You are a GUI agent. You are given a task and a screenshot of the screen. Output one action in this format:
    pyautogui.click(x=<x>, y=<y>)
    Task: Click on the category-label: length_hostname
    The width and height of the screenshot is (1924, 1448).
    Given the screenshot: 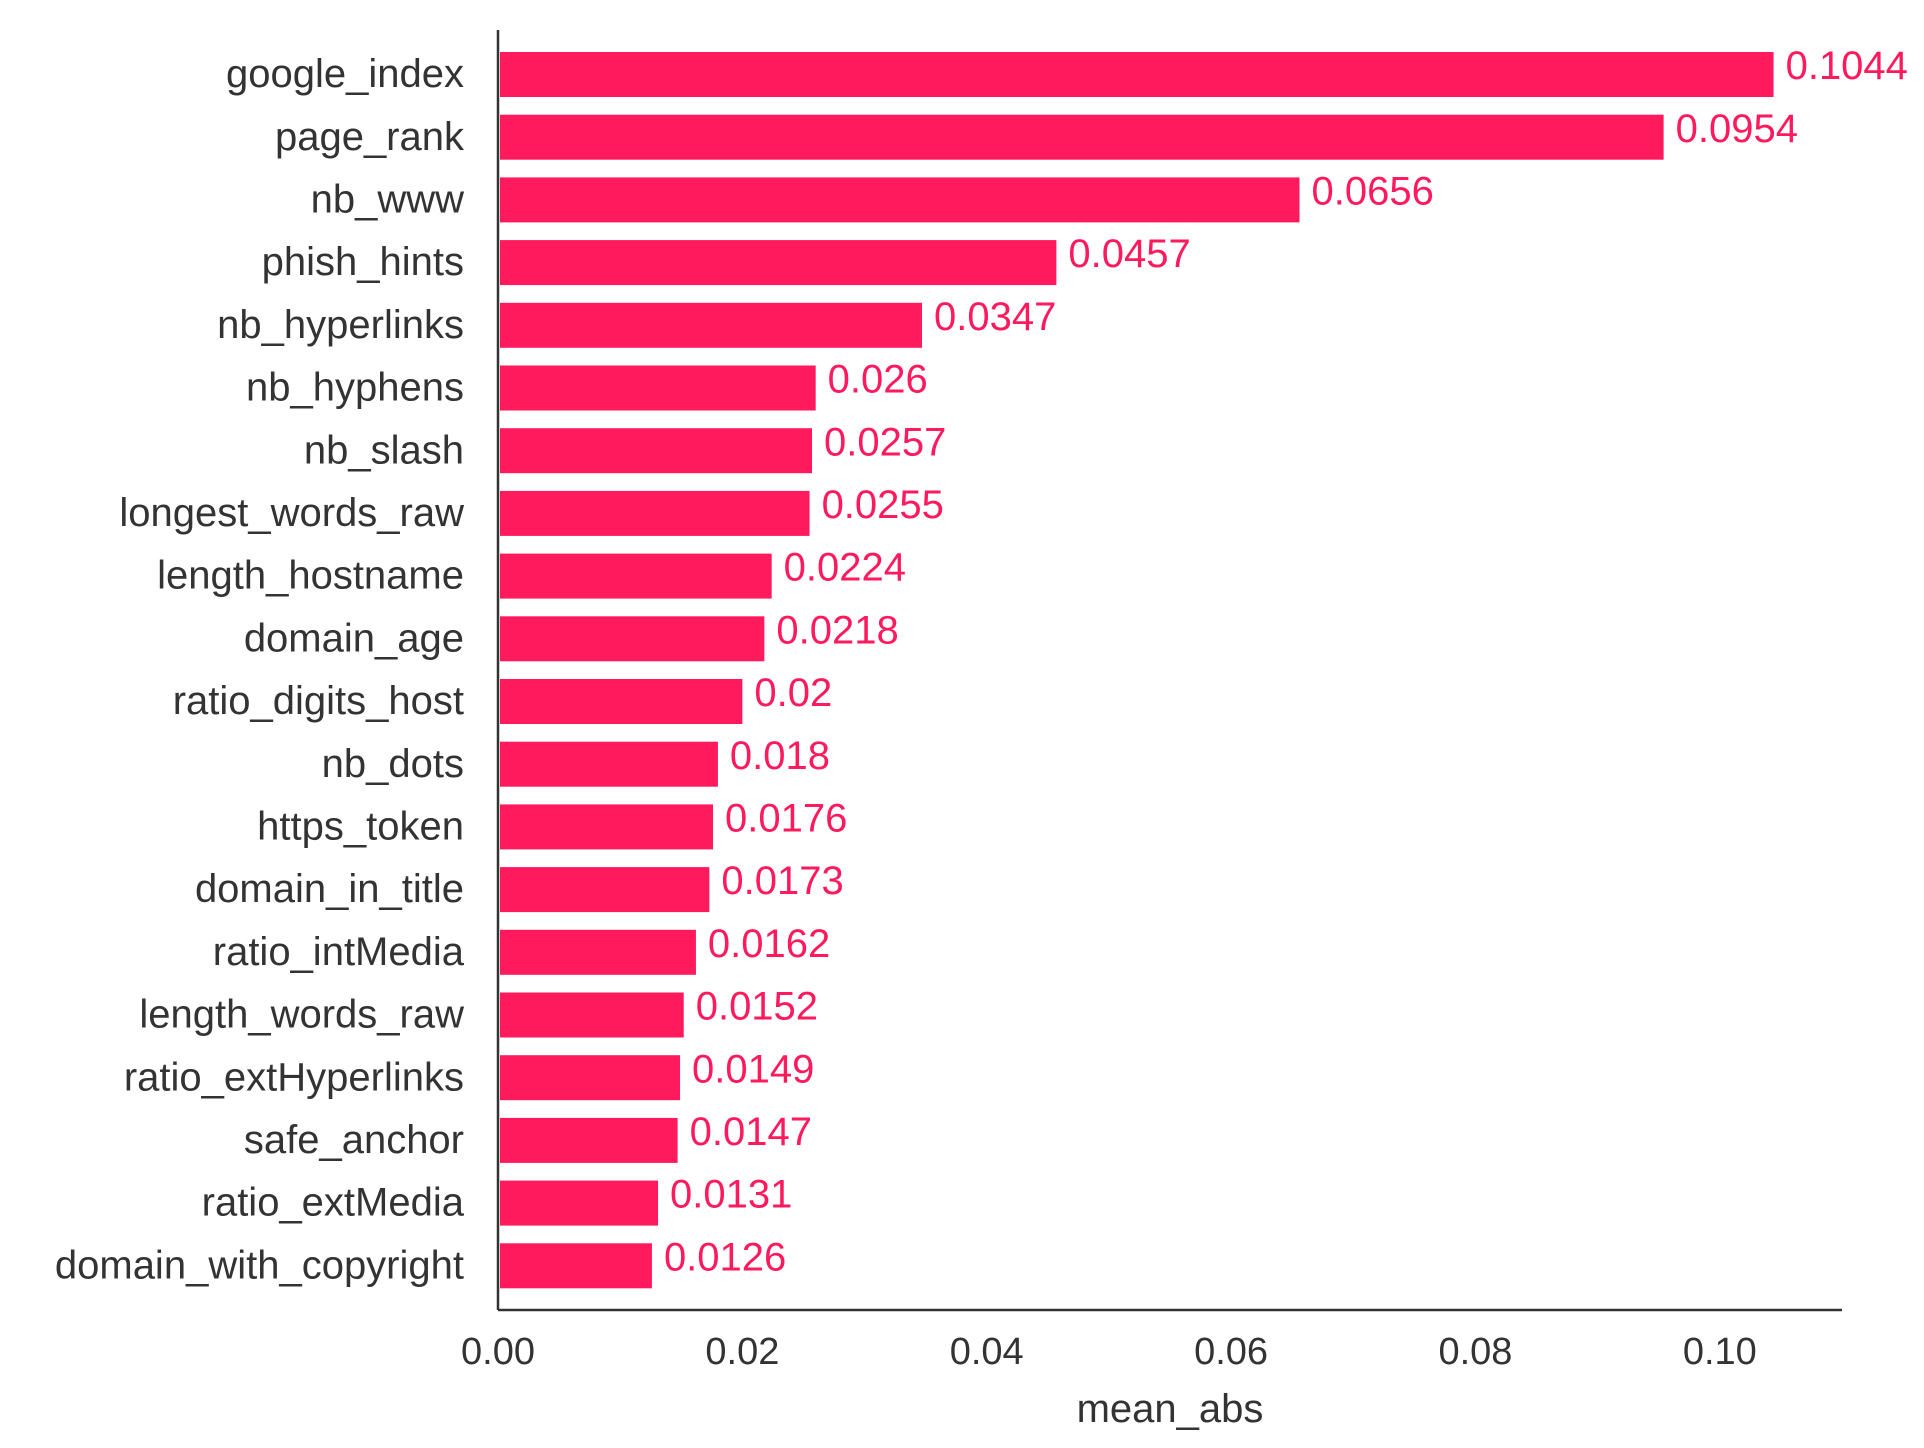 What is the action you would take?
    pyautogui.click(x=310, y=576)
    